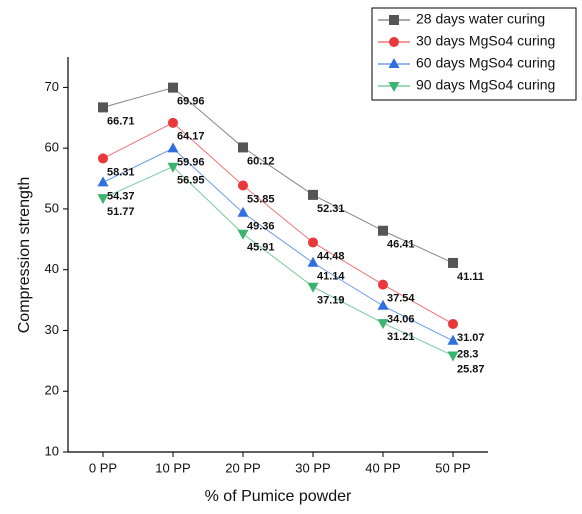  What do you see at coordinates (52, 207) in the screenshot?
I see `y-tick-label: 50` at bounding box center [52, 207].